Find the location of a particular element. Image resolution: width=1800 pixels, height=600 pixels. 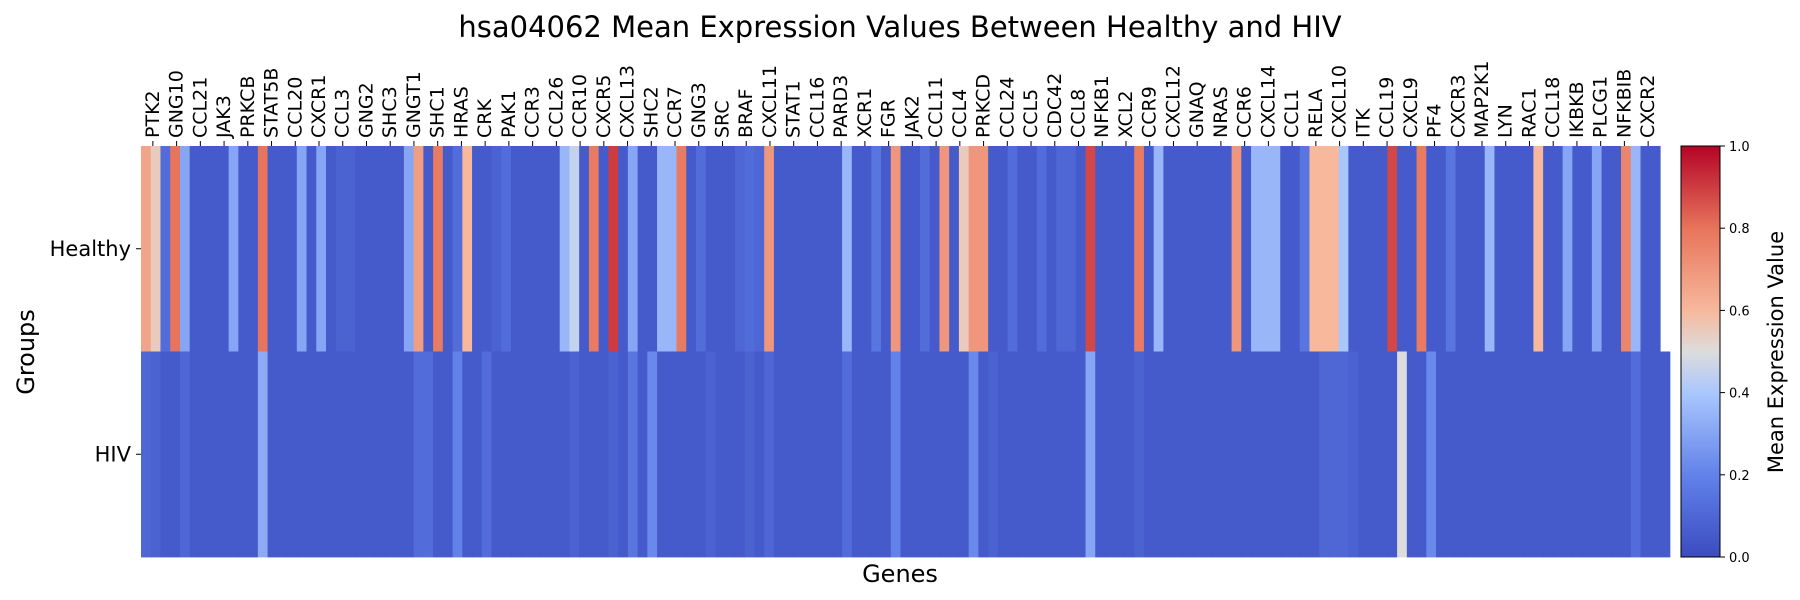

row-labels: Healthy HIV is located at coordinates (95, 351).